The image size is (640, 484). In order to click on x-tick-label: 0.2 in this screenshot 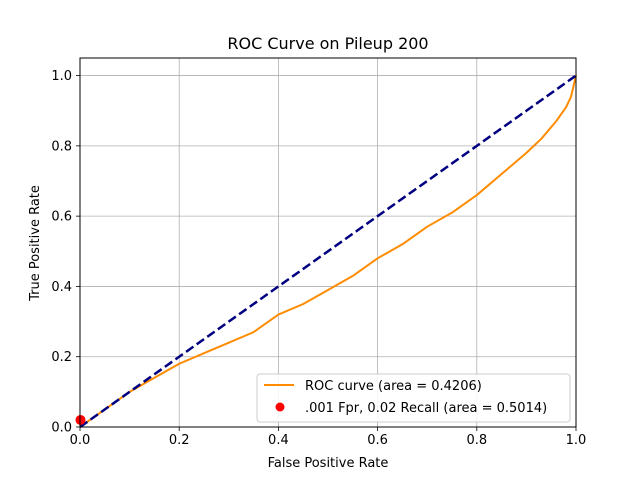, I will do `click(179, 440)`.